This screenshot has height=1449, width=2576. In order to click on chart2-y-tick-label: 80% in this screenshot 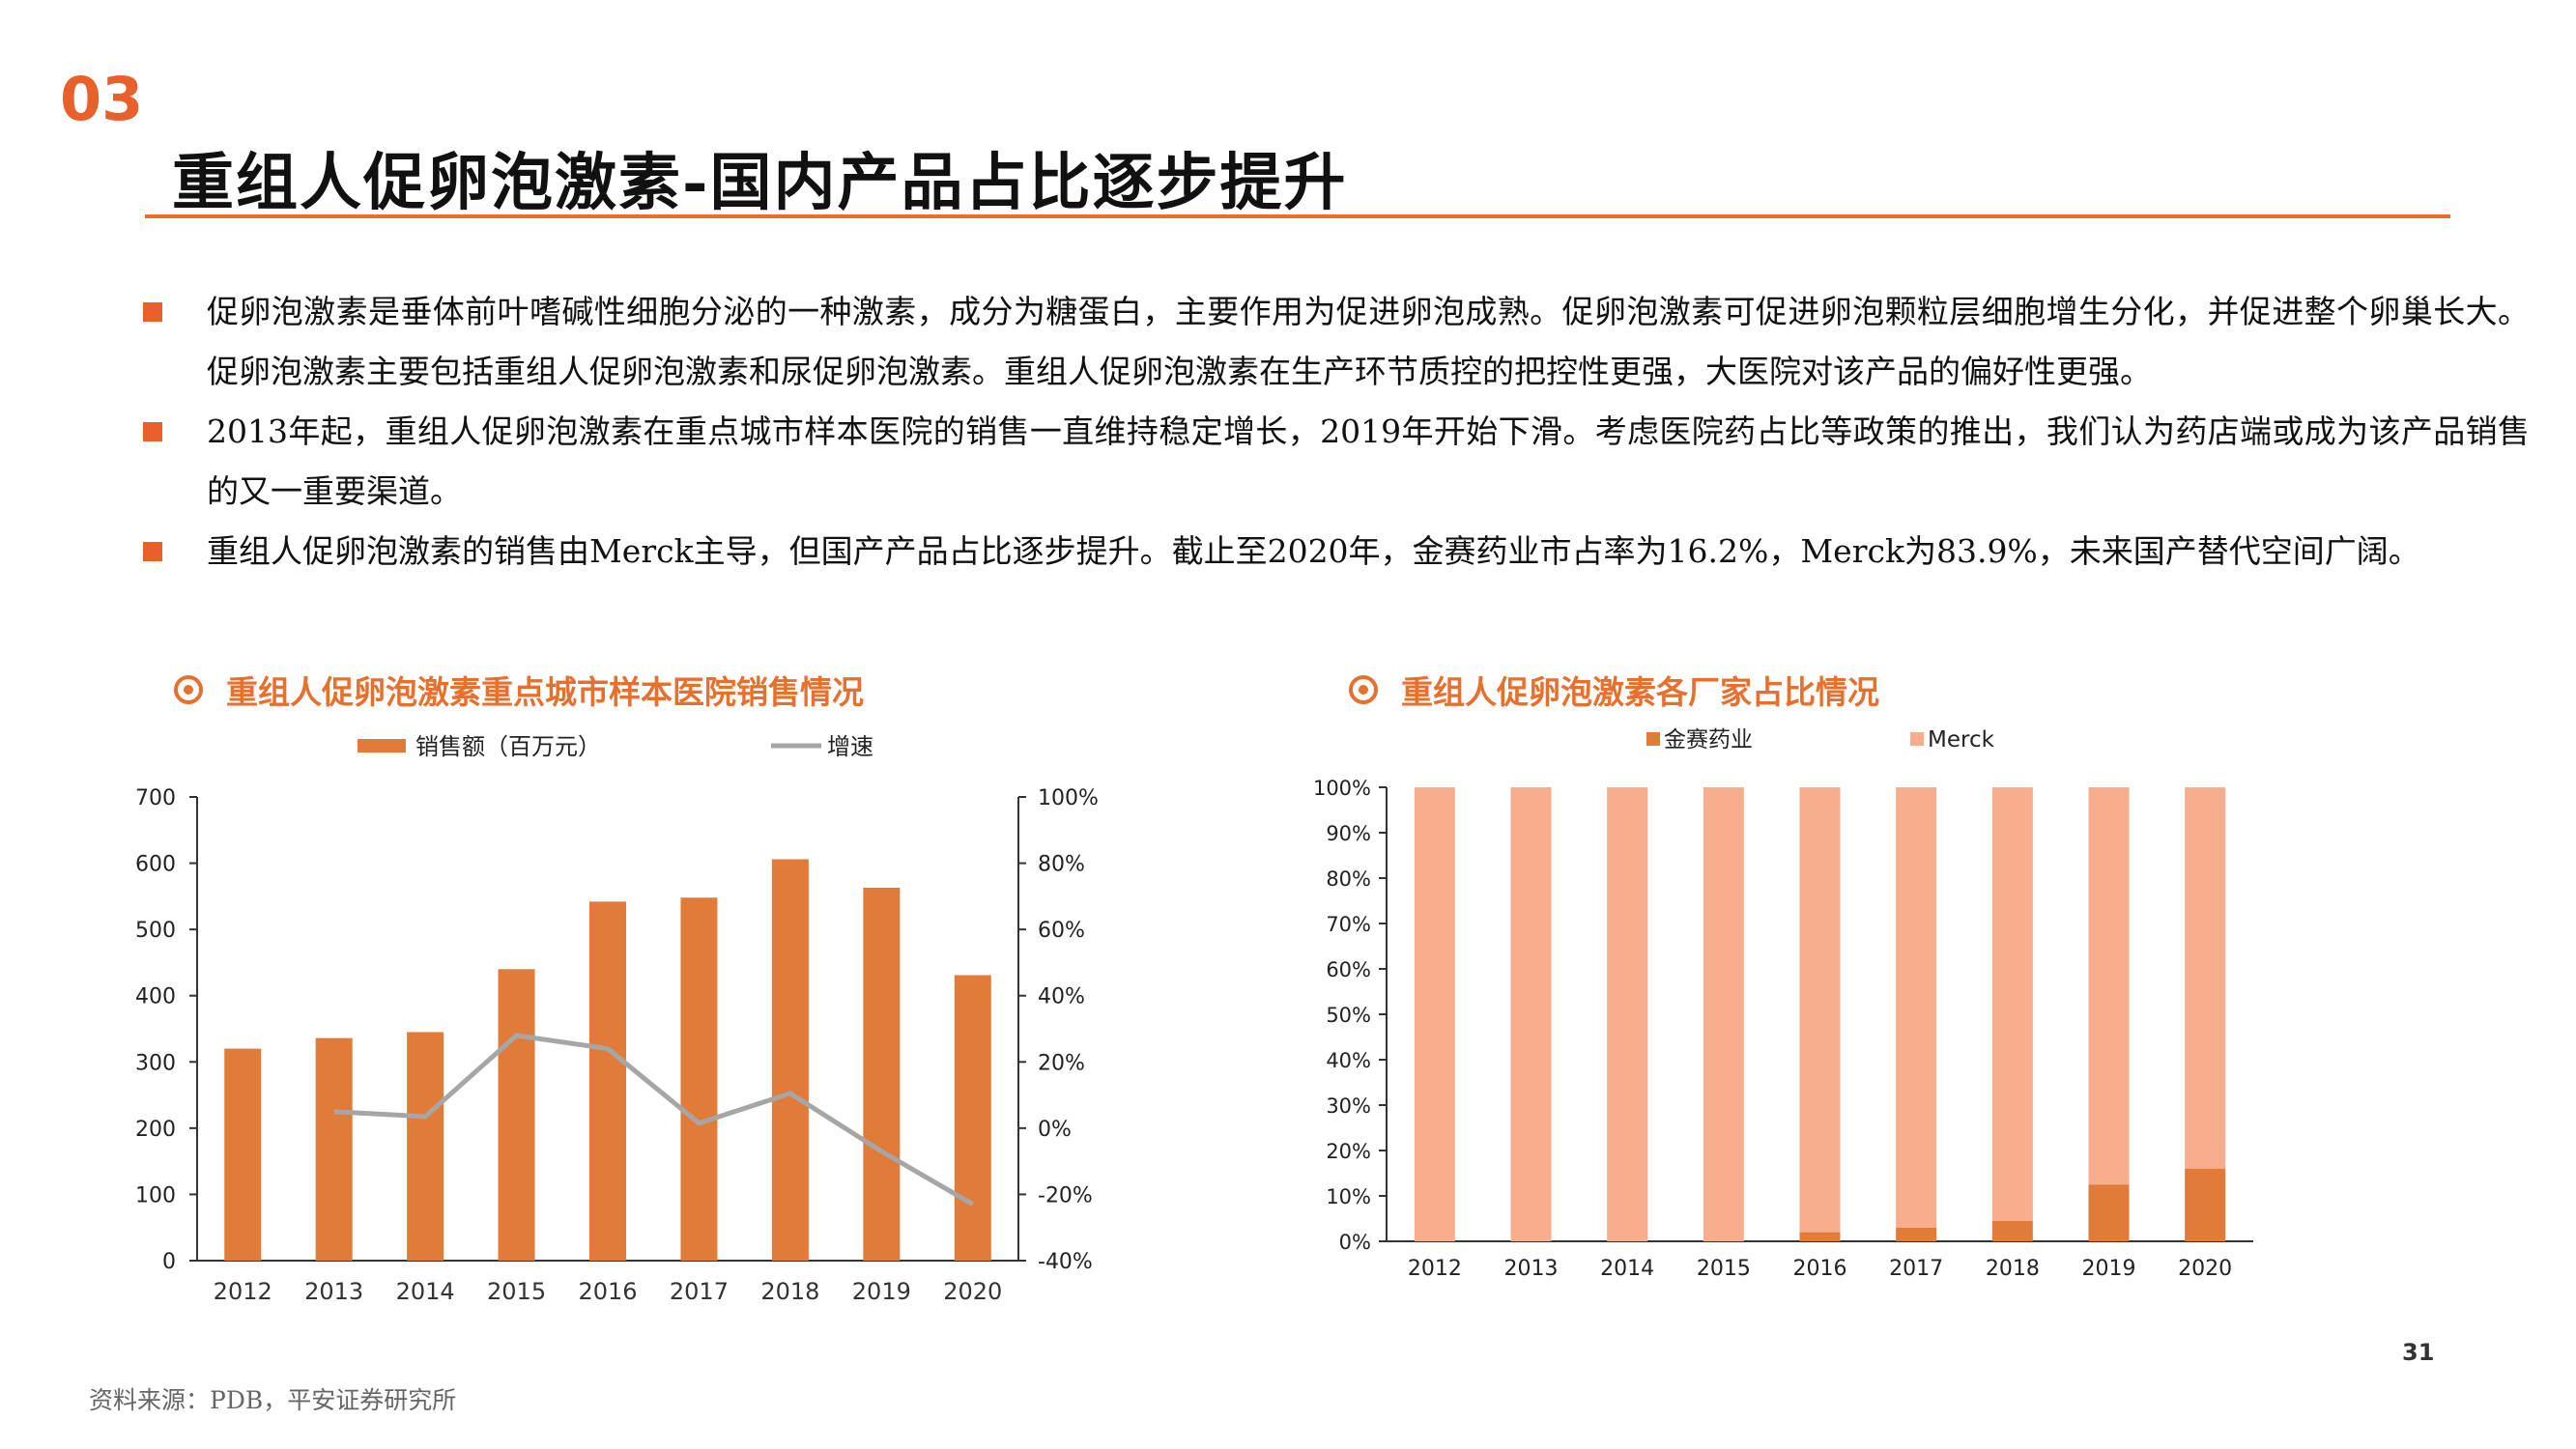, I will do `click(1349, 879)`.